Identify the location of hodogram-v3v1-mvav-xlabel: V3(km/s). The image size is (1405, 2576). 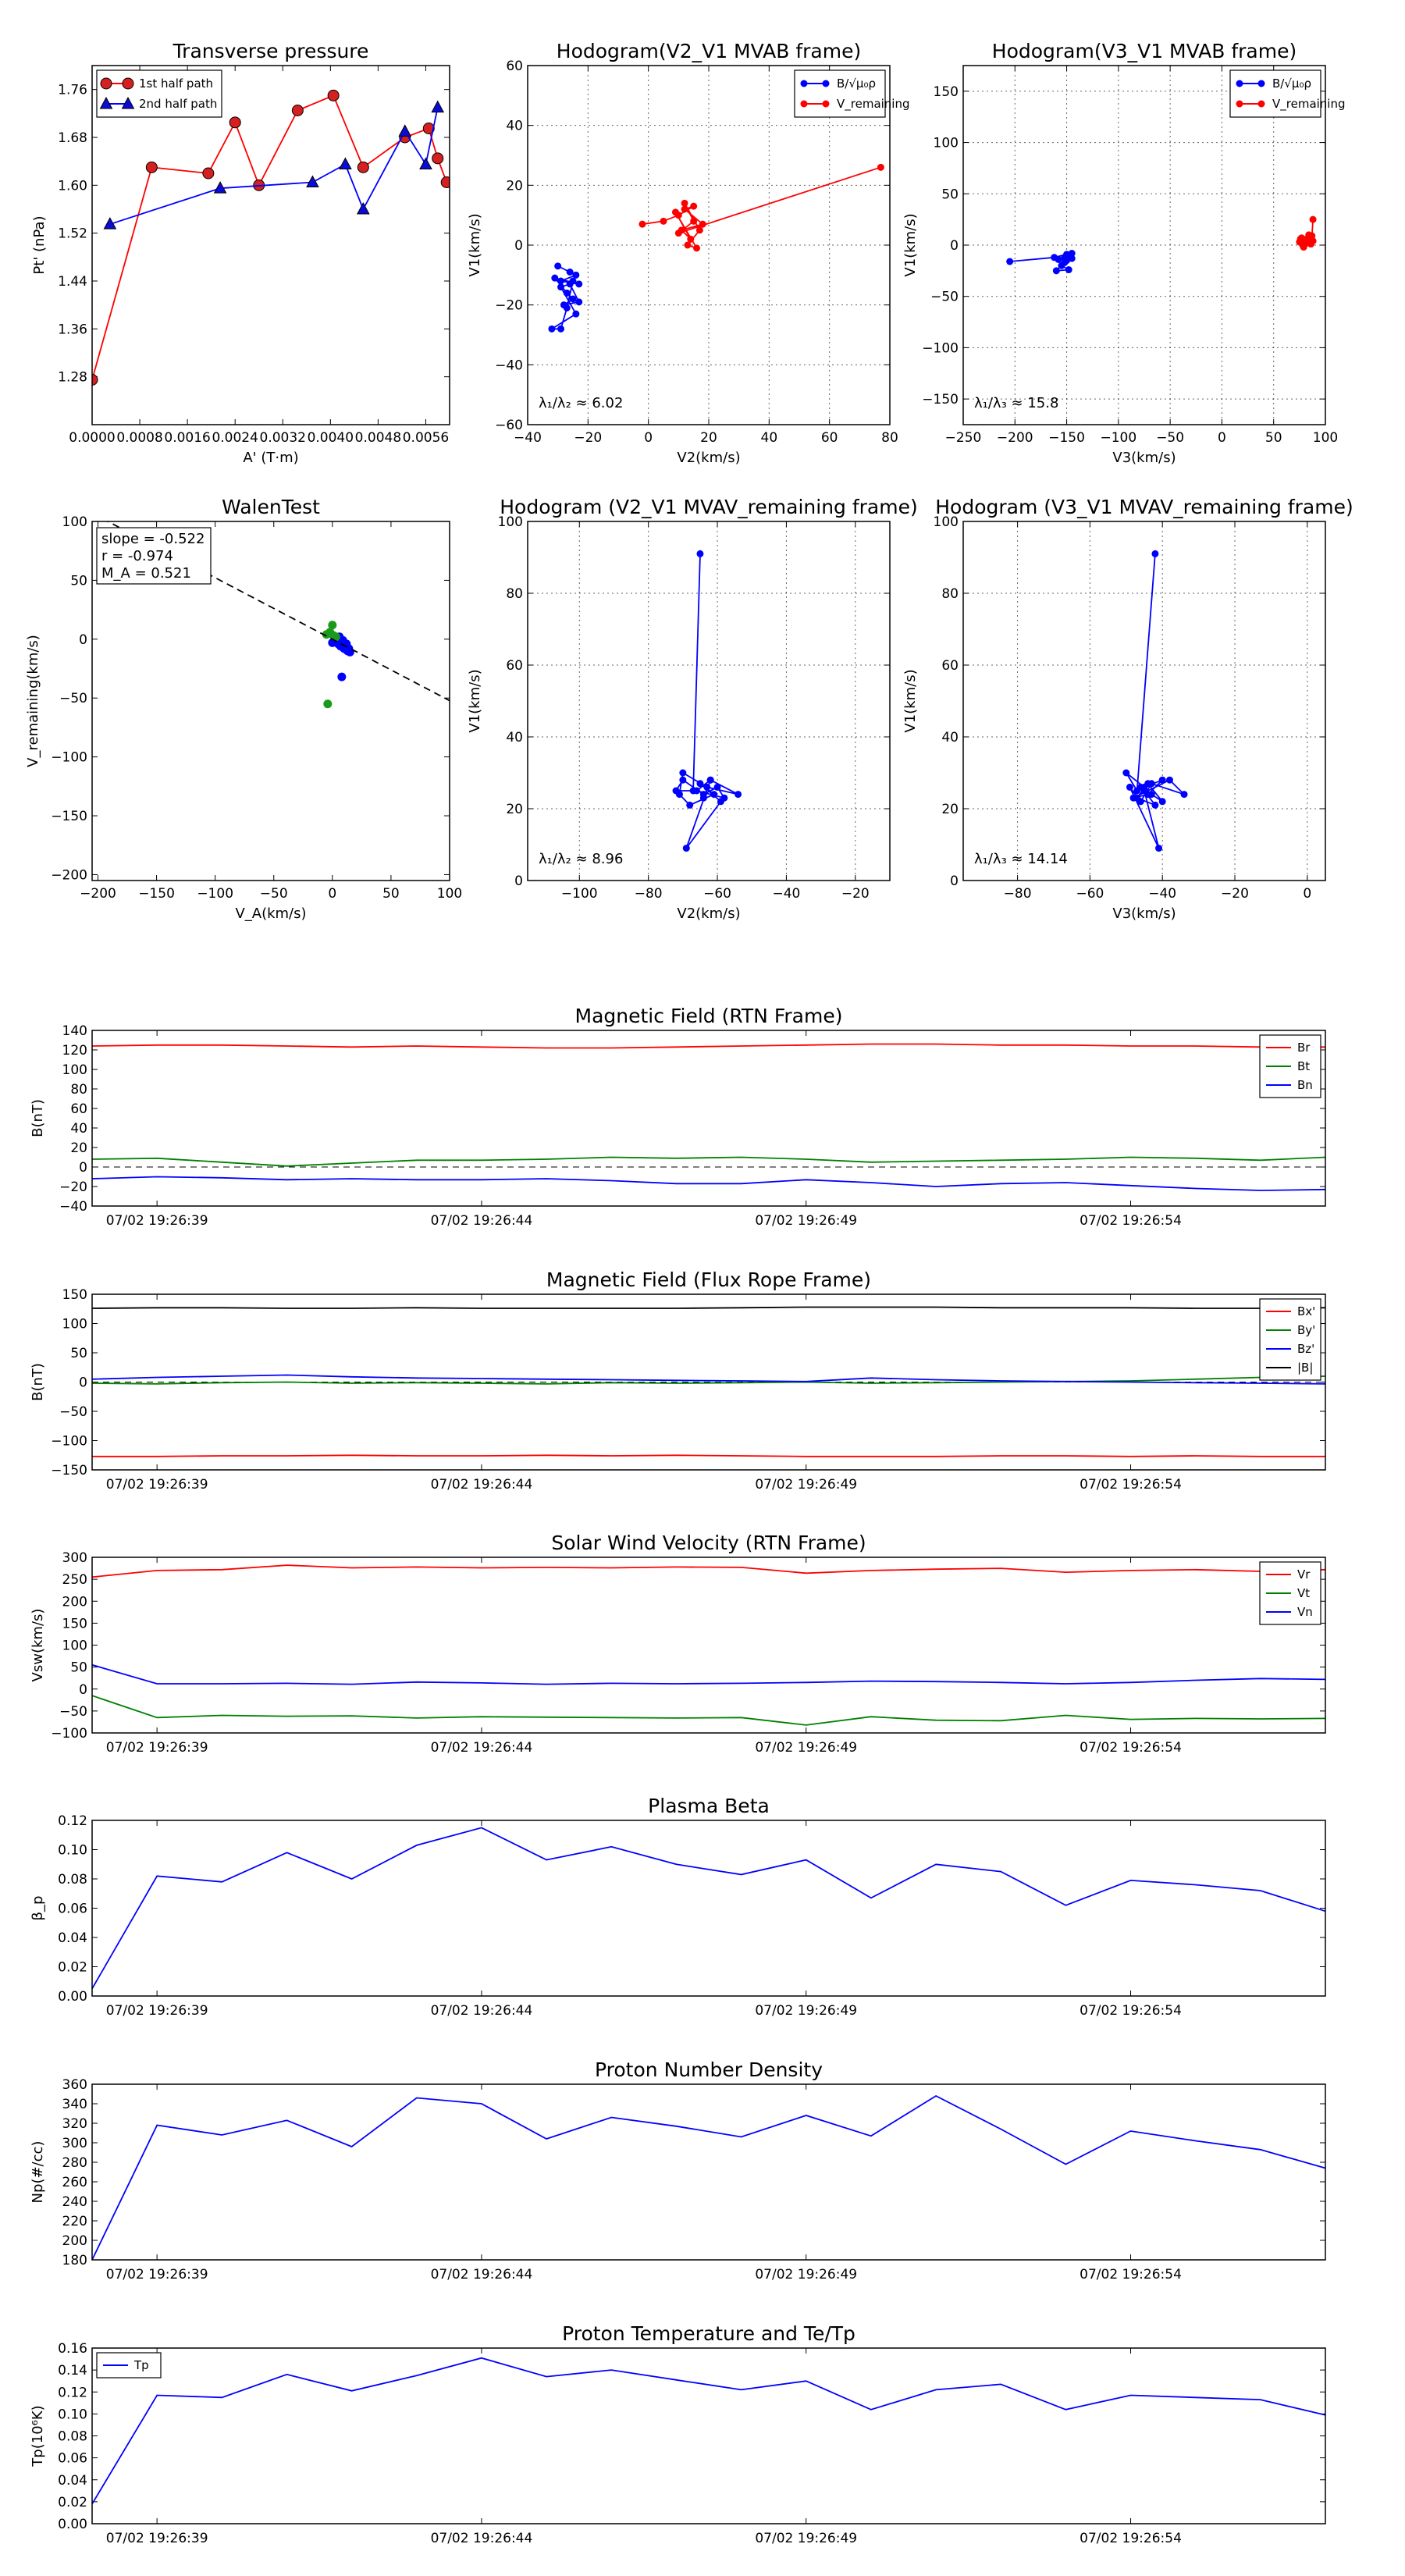
(1144, 914).